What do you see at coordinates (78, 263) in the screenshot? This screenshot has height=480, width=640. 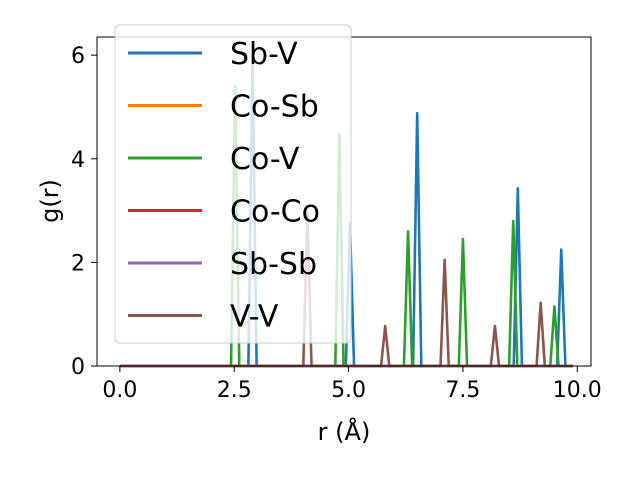 I see `y-tick-label: 2` at bounding box center [78, 263].